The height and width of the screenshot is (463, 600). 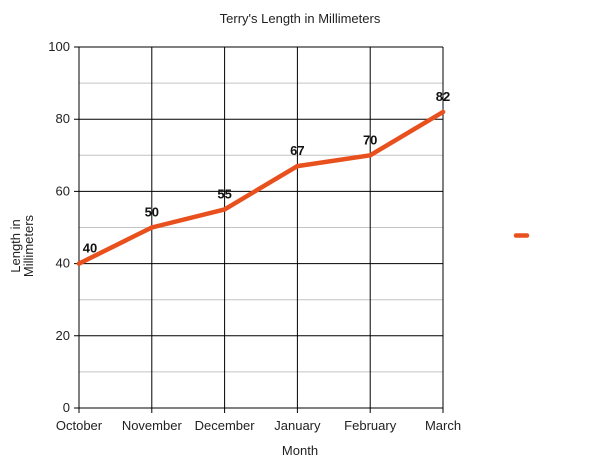 What do you see at coordinates (63, 335) in the screenshot?
I see `y-tick-label: 20` at bounding box center [63, 335].